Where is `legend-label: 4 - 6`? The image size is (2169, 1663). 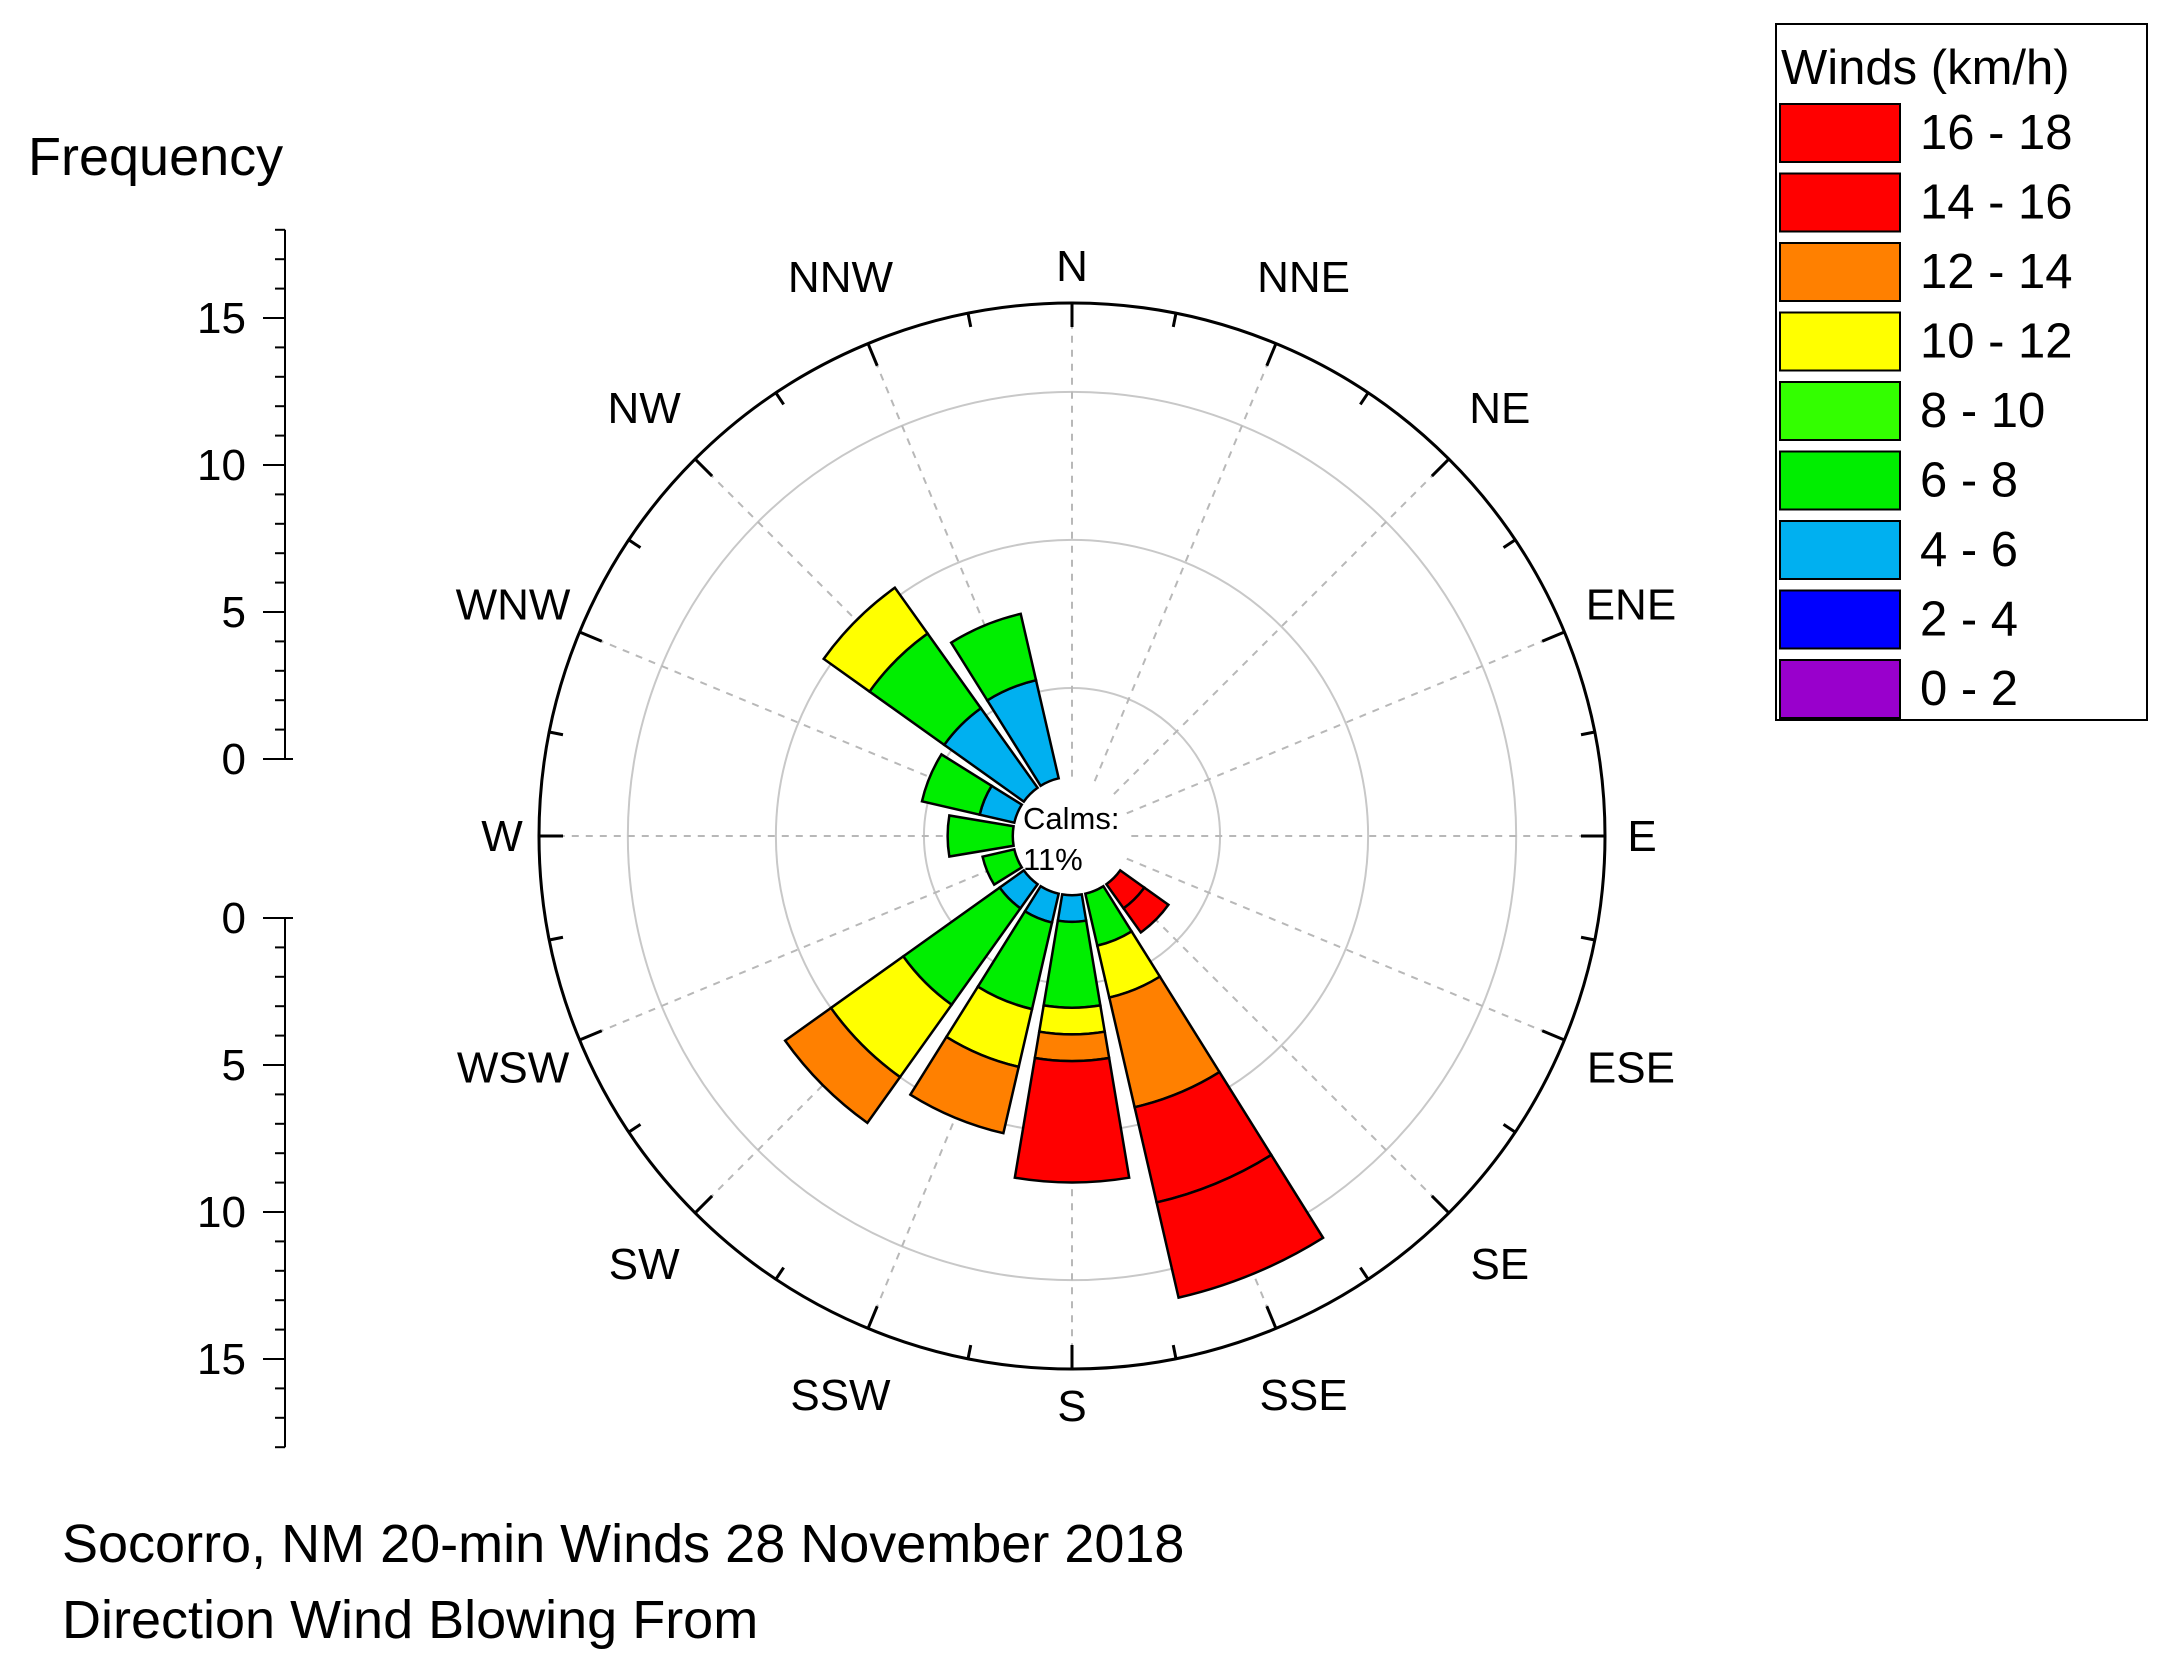
legend-label: 4 - 6 is located at coordinates (1969, 550).